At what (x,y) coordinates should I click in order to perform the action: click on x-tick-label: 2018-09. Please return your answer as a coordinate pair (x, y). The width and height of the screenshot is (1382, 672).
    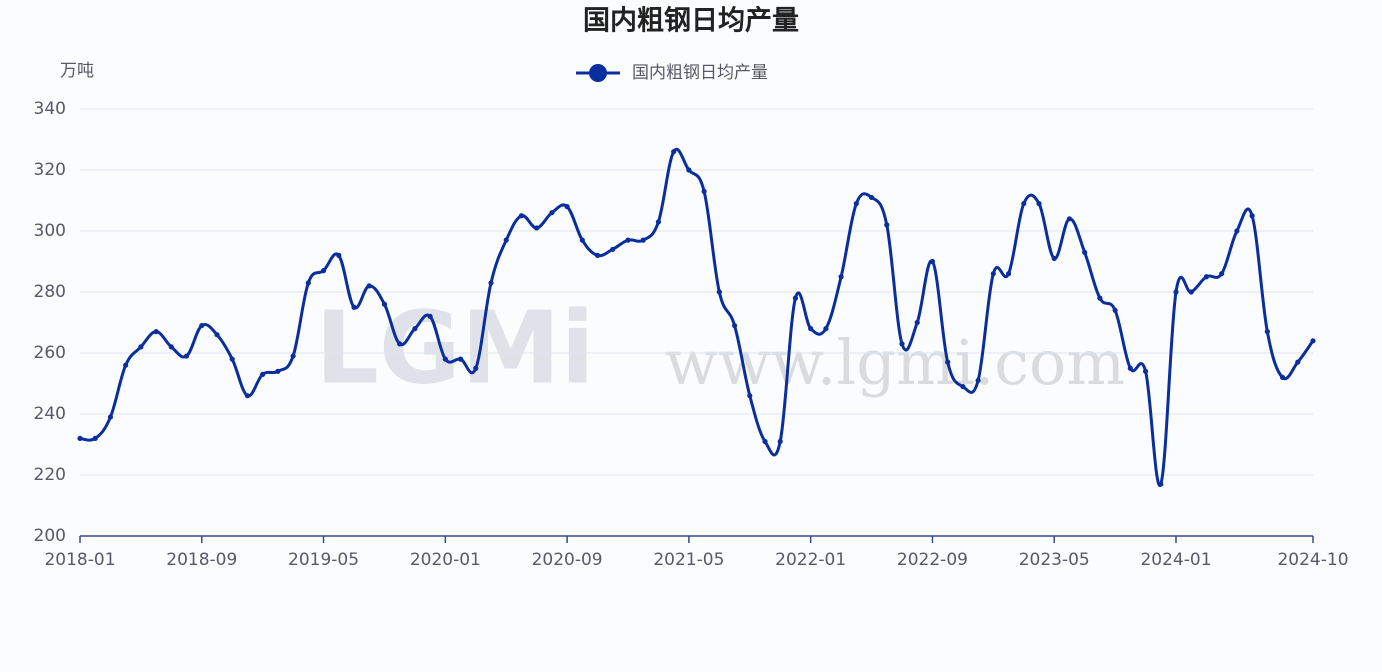
    Looking at the image, I should click on (201, 560).